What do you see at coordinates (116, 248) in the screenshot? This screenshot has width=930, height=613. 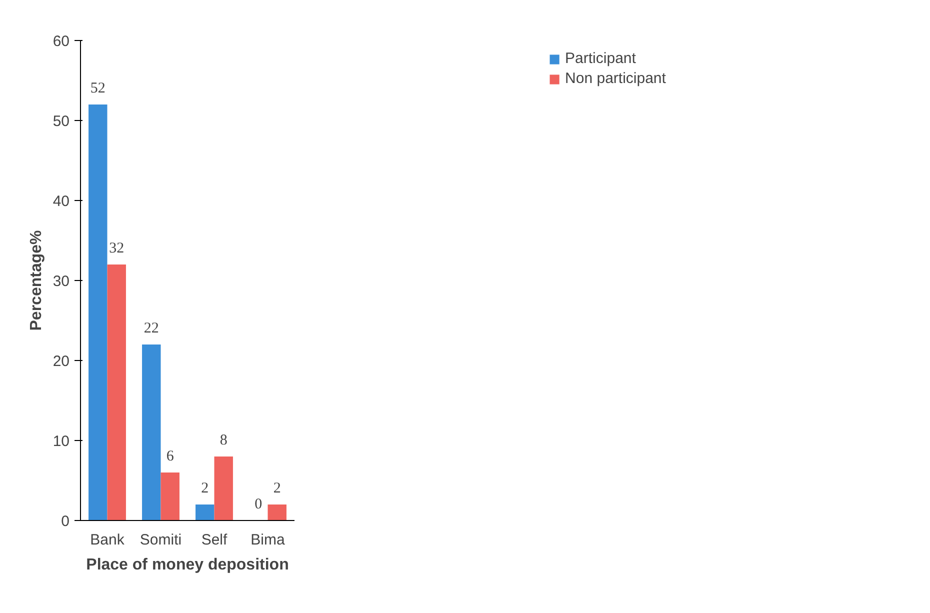 I see `data-label: 32` at bounding box center [116, 248].